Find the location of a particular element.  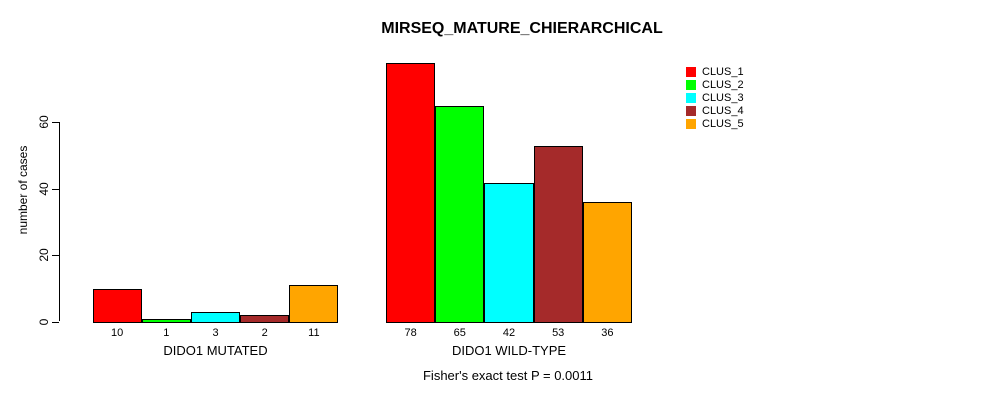

y-axis-label: number of cases is located at coordinates (23, 190).